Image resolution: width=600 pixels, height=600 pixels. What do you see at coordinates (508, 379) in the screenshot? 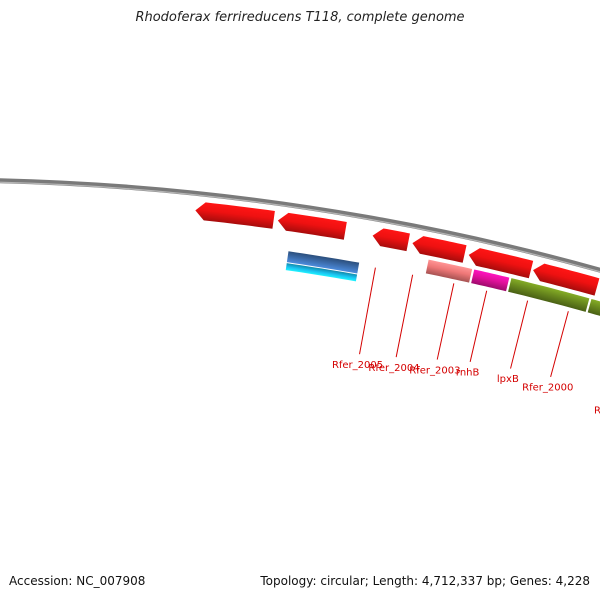
I see `gene-label: lpxB` at bounding box center [508, 379].